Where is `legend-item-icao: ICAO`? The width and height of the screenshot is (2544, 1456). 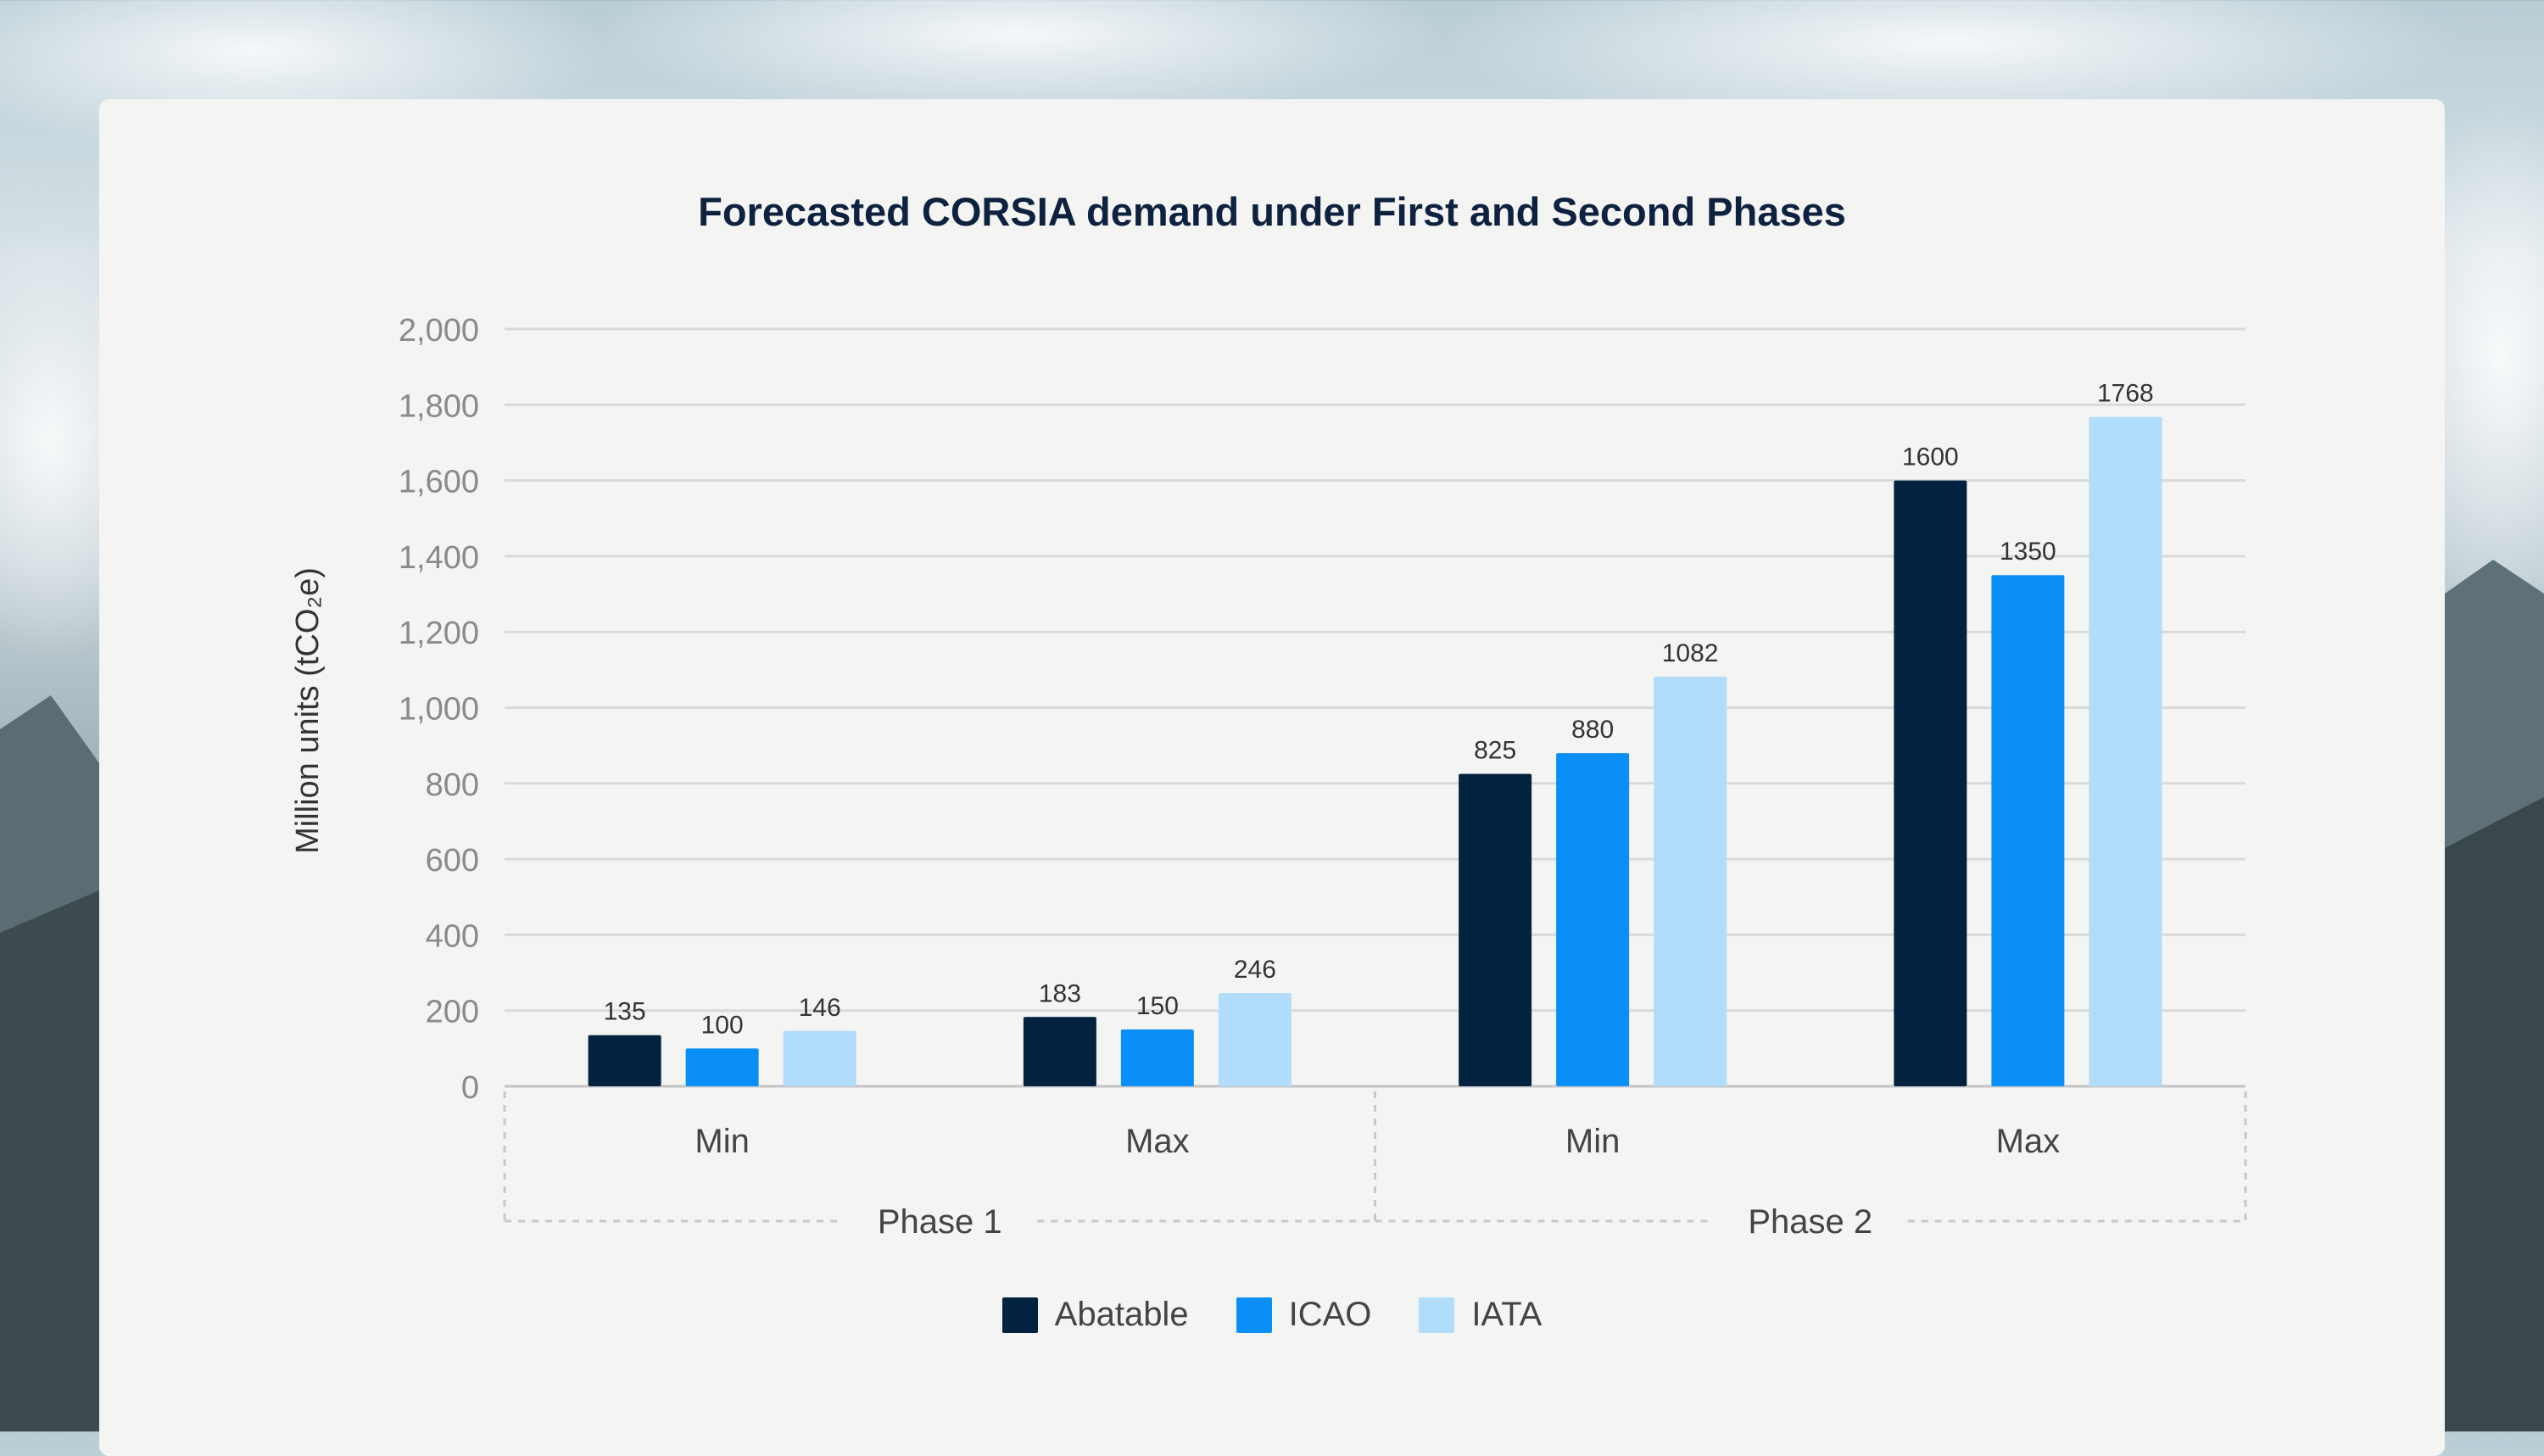
legend-item-icao: ICAO is located at coordinates (1304, 1315).